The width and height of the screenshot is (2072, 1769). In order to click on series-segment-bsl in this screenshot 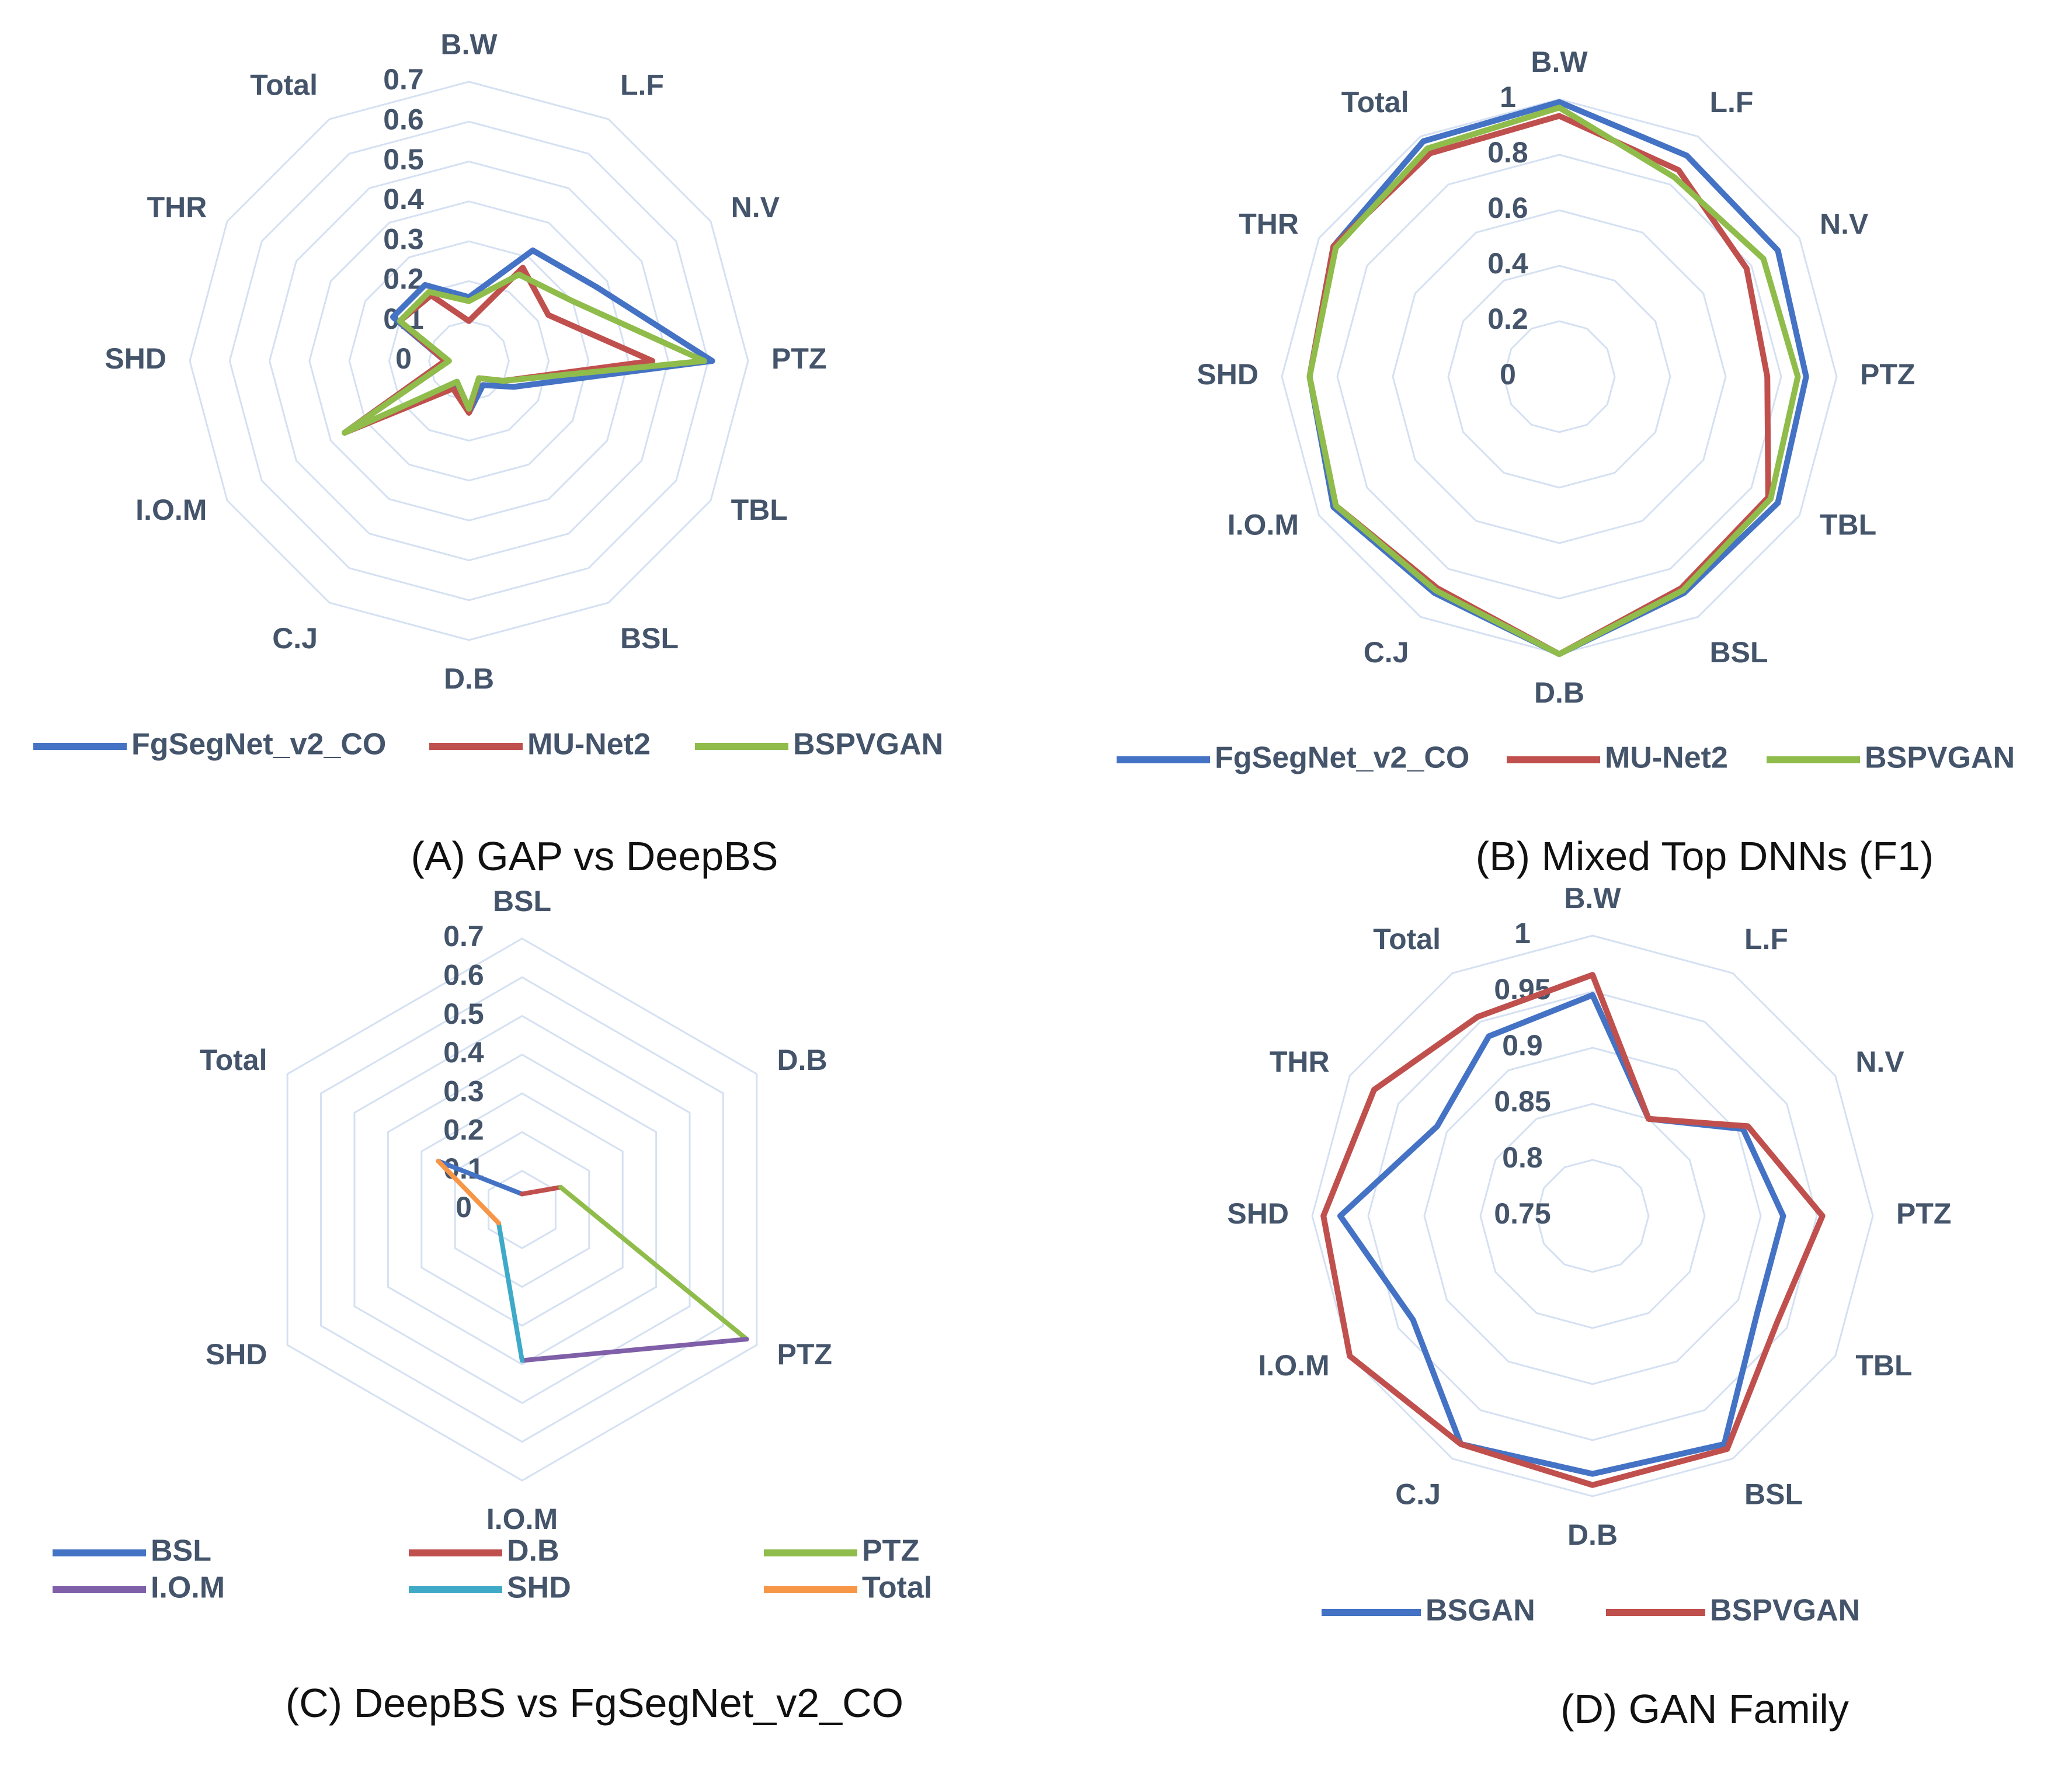, I will do `click(480, 1178)`.